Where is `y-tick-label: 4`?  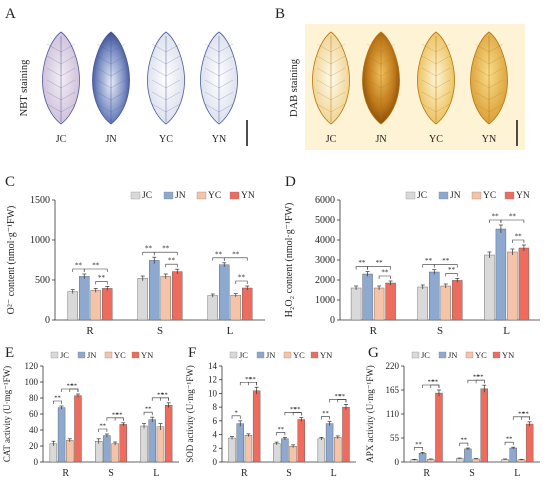 y-tick-label: 4 is located at coordinates (215, 435).